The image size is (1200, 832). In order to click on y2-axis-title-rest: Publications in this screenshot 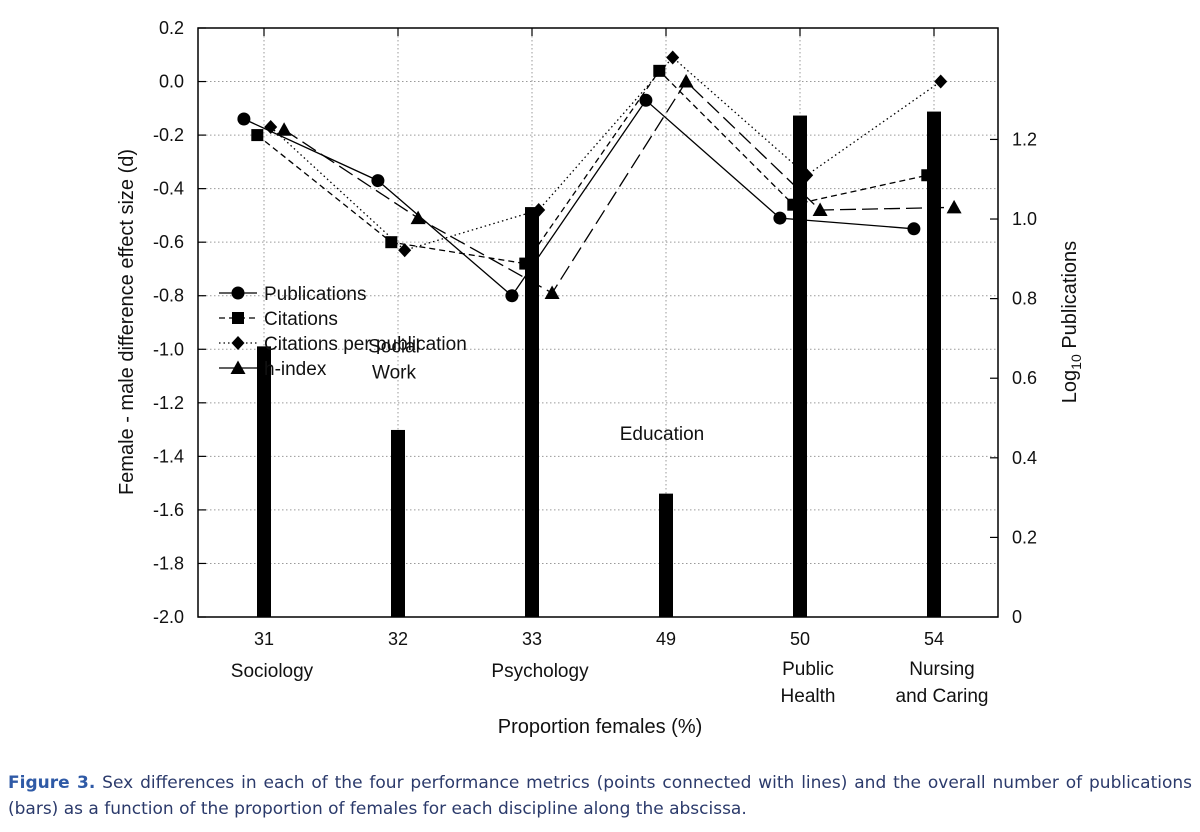, I will do `click(1070, 297)`.